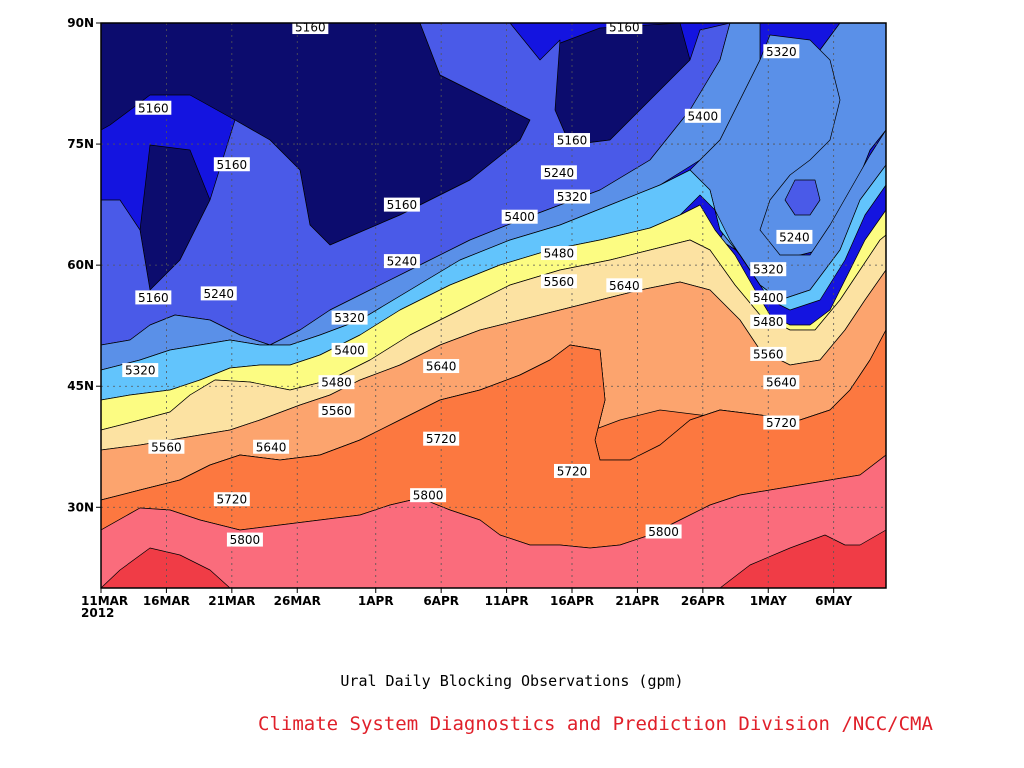 The image size is (1024, 768). What do you see at coordinates (80, 386) in the screenshot?
I see `y-tick-label: 45N` at bounding box center [80, 386].